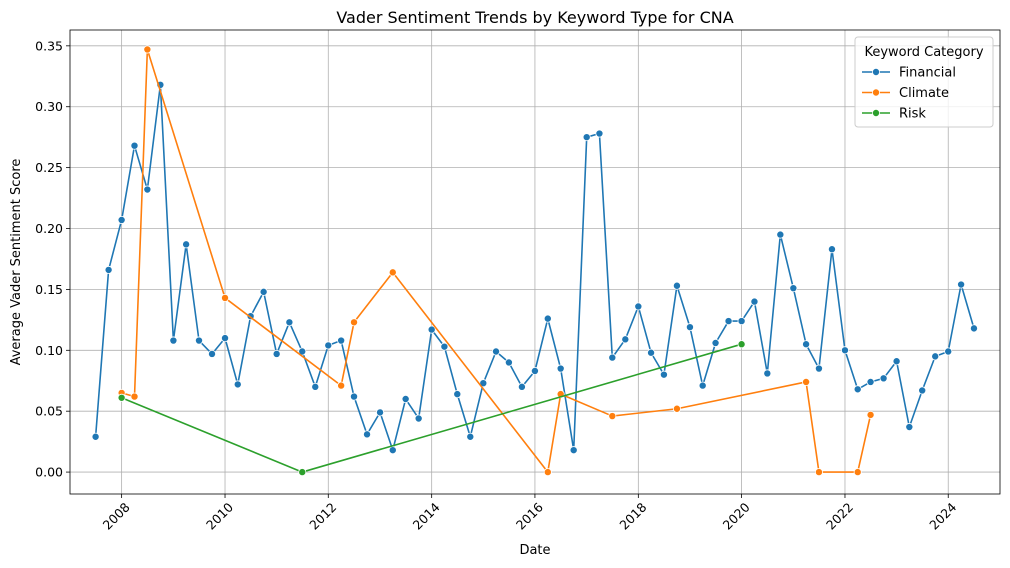 This screenshot has height=568, width=1010. What do you see at coordinates (49, 472) in the screenshot?
I see `y-tick-label: 0.00` at bounding box center [49, 472].